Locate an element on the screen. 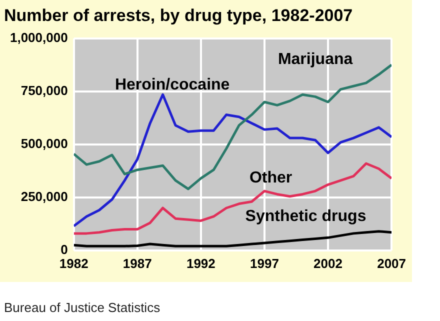 The width and height of the screenshot is (440, 321). series-label: Synthetic drugs is located at coordinates (305, 216).